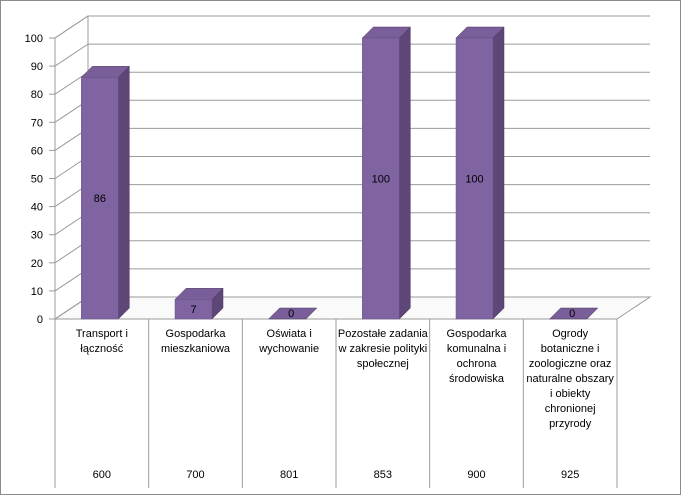 The image size is (681, 495). What do you see at coordinates (101, 341) in the screenshot?
I see `category-label: Transport i łączność` at bounding box center [101, 341].